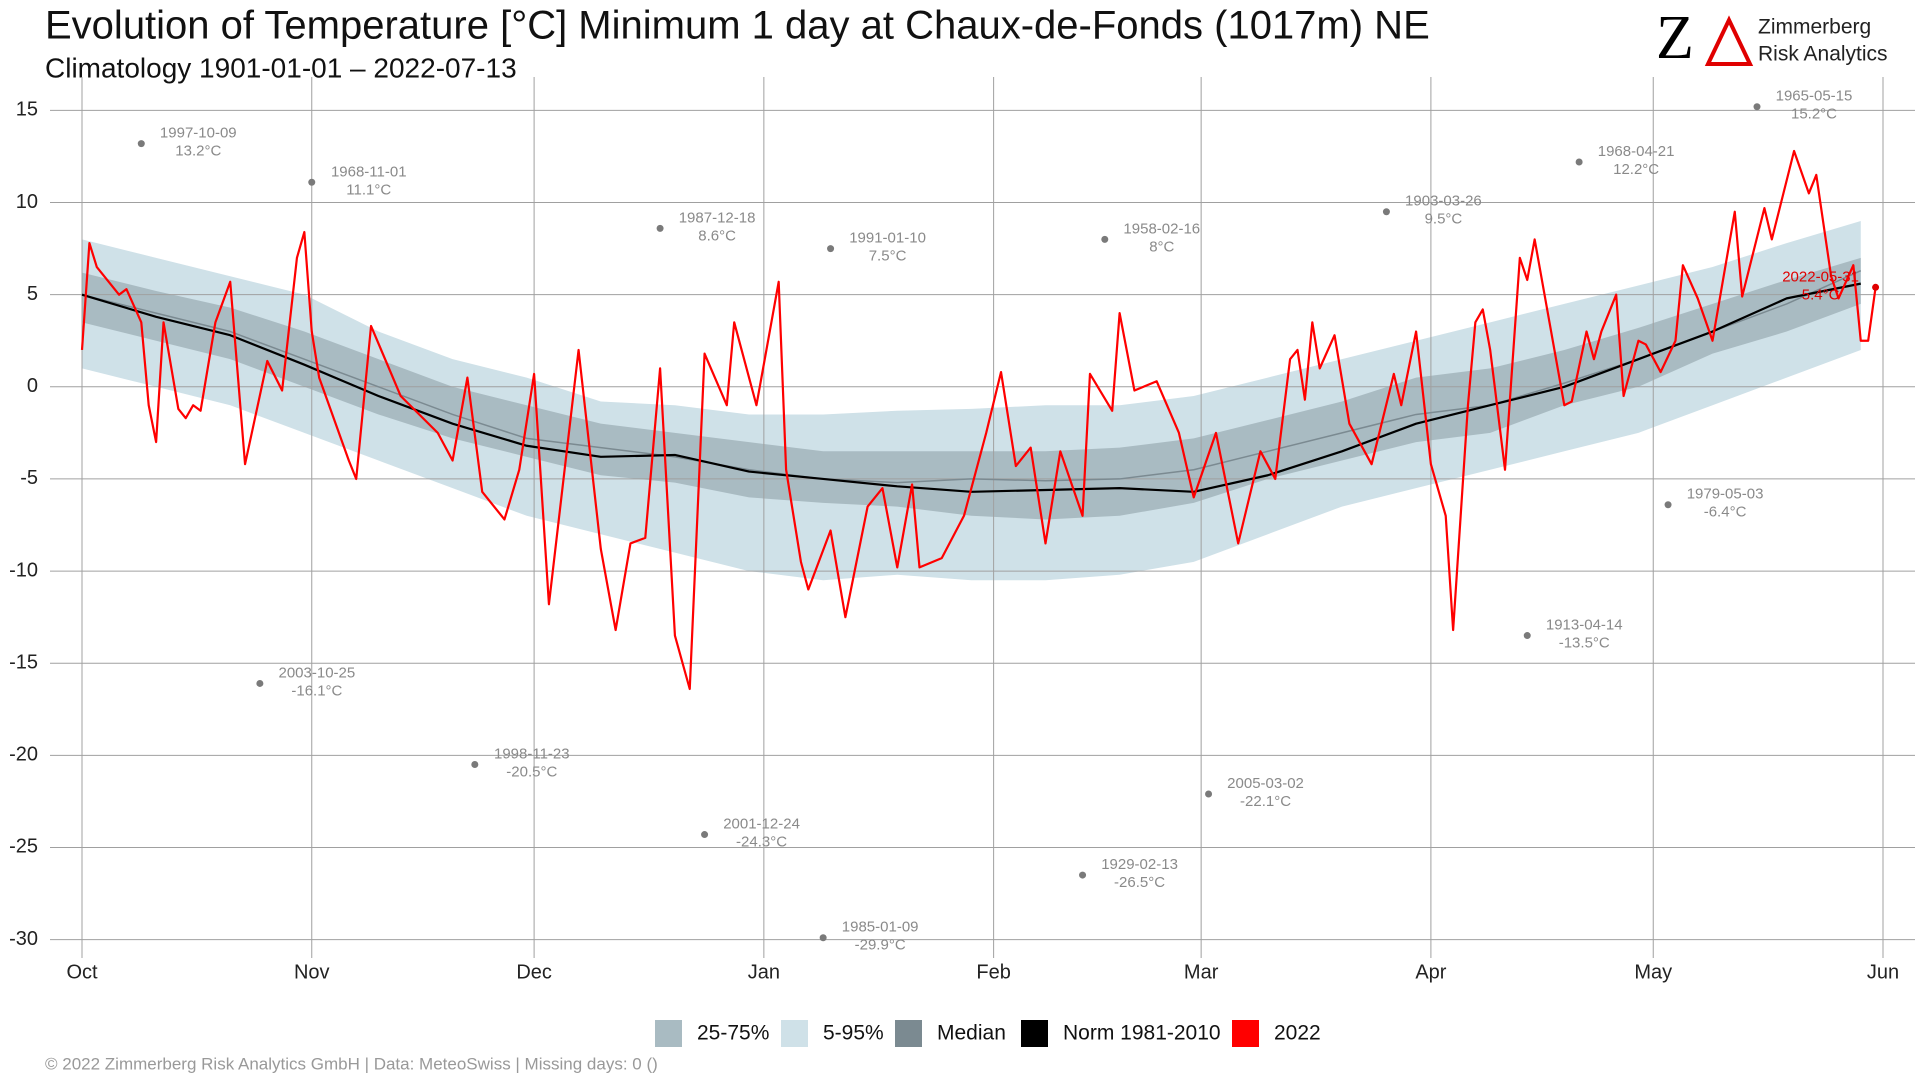 The image size is (1920, 1080). I want to click on y-tick-label: -15, so click(23, 662).